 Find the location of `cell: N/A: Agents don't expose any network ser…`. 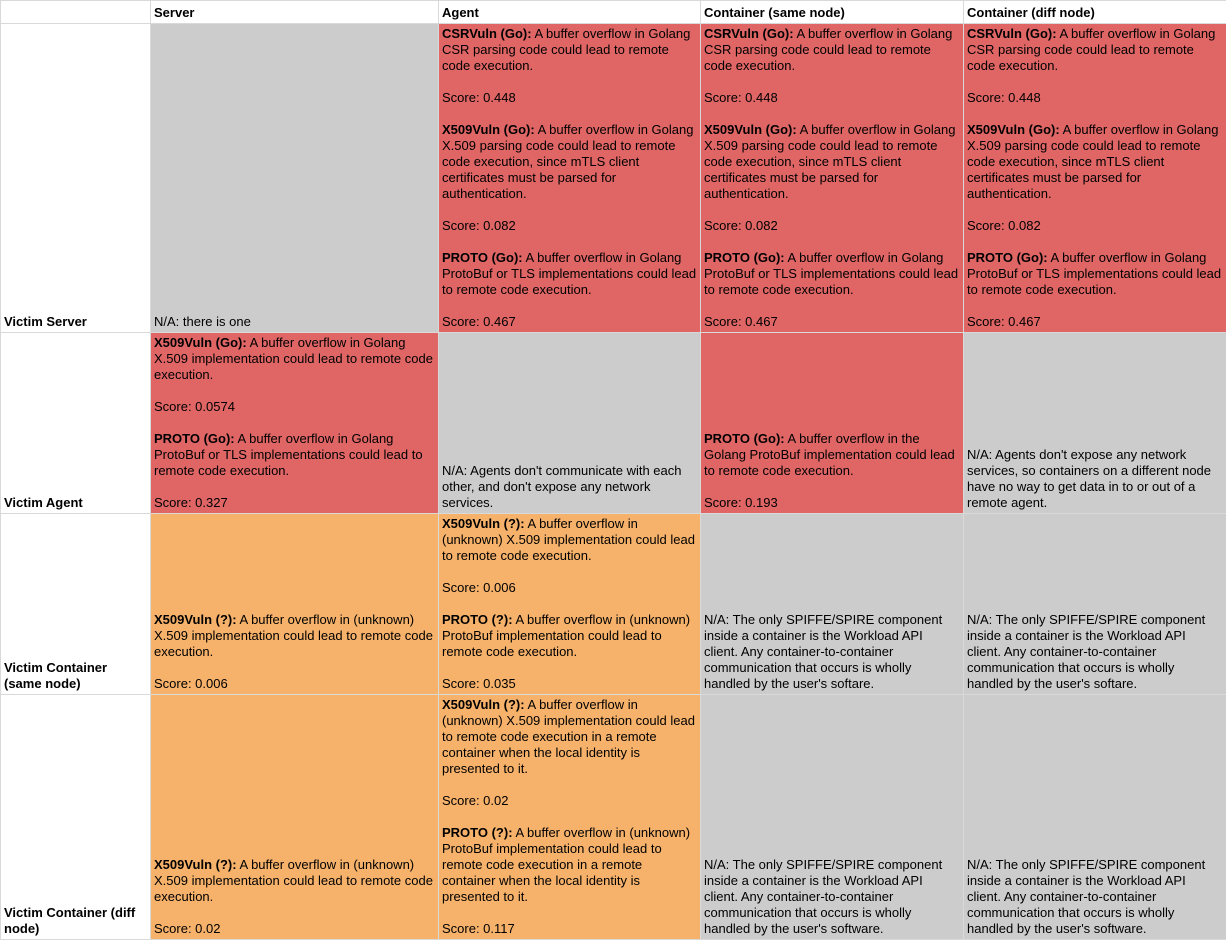

cell: N/A: Agents don't expose any network ser… is located at coordinates (1095, 423).